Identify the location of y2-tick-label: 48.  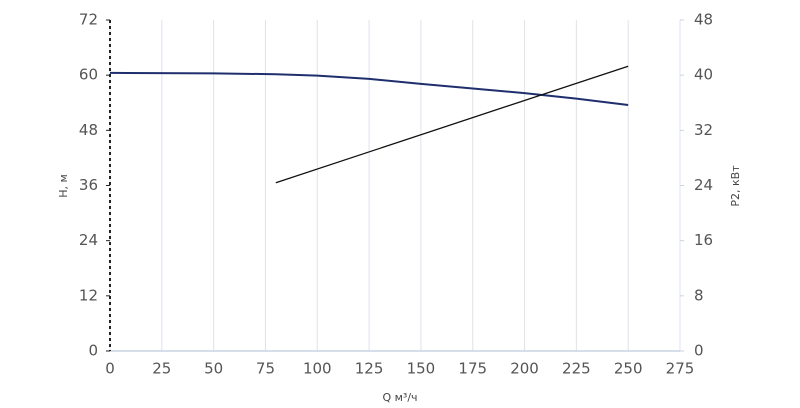
(703, 20).